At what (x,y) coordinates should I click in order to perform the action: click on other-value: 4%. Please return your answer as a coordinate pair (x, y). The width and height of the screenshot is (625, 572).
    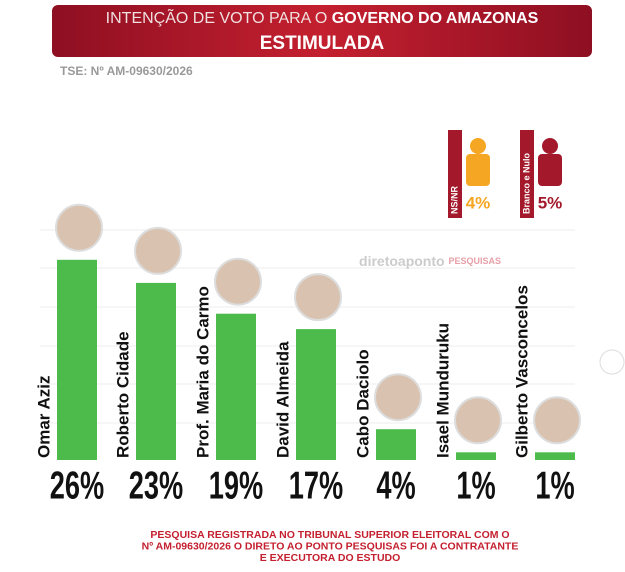
    Looking at the image, I should click on (478, 202).